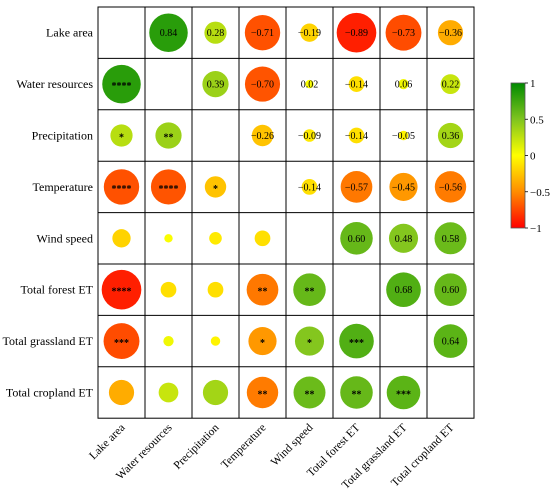  What do you see at coordinates (54, 84) in the screenshot?
I see `row-label-water-resources: Water resources` at bounding box center [54, 84].